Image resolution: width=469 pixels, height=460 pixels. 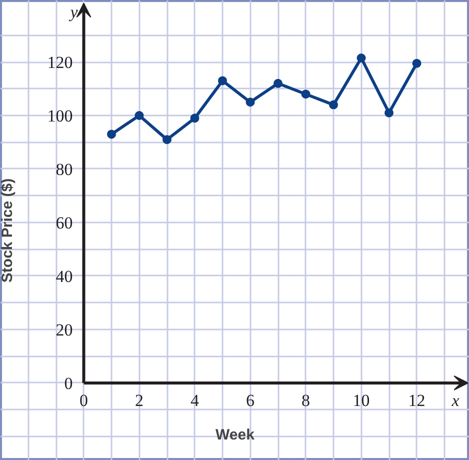 What do you see at coordinates (306, 400) in the screenshot?
I see `x-tick-label: 8` at bounding box center [306, 400].